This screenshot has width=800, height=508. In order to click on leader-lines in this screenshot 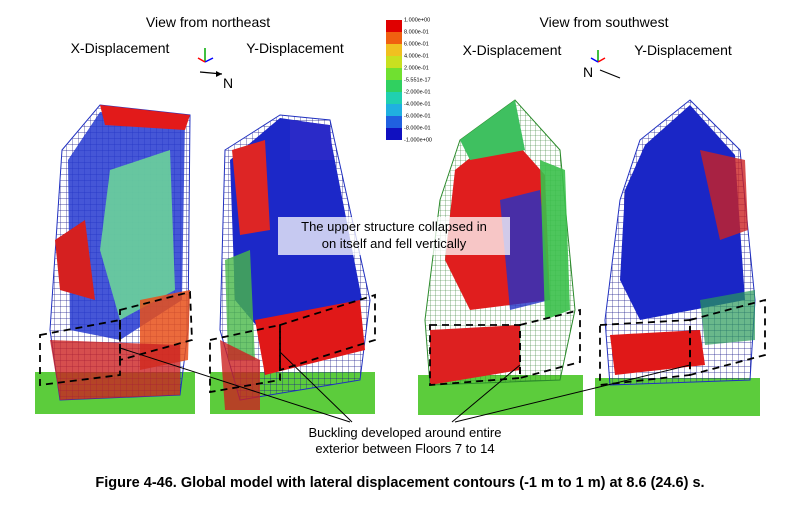, I will do `click(405, 385)`.